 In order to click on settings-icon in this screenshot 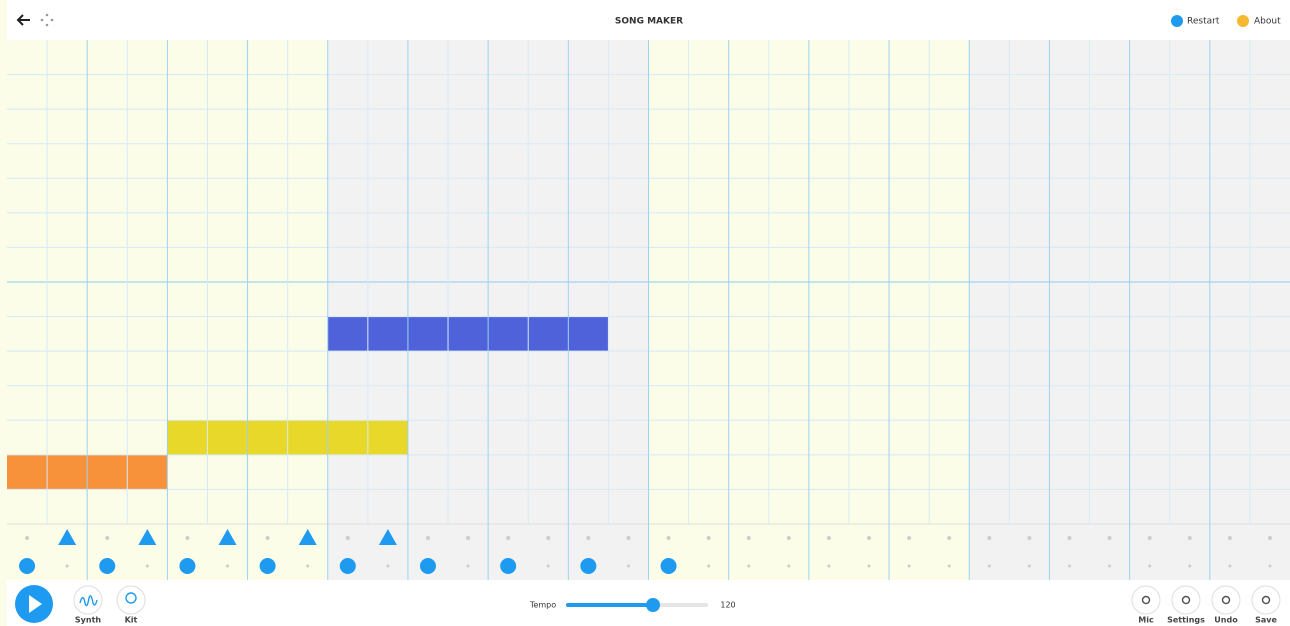, I will do `click(1186, 600)`.